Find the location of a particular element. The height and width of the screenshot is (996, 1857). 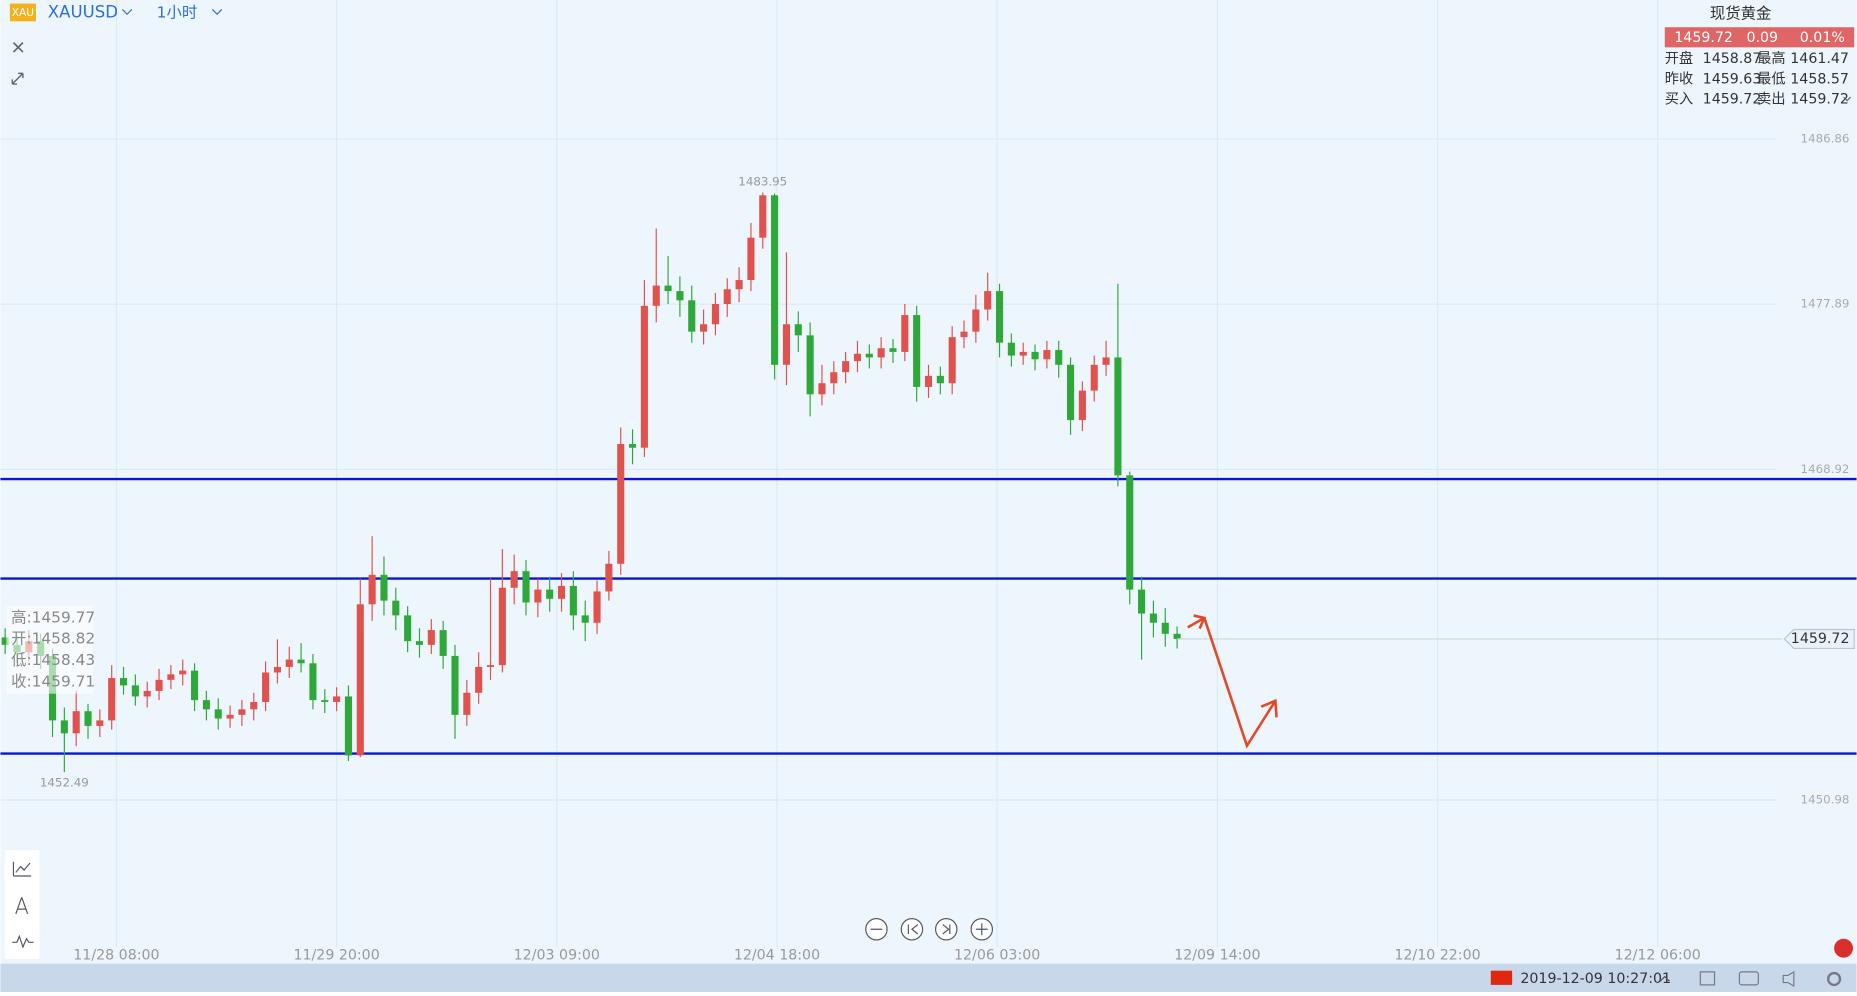

last-price-label: 1459.72 is located at coordinates (1820, 639).